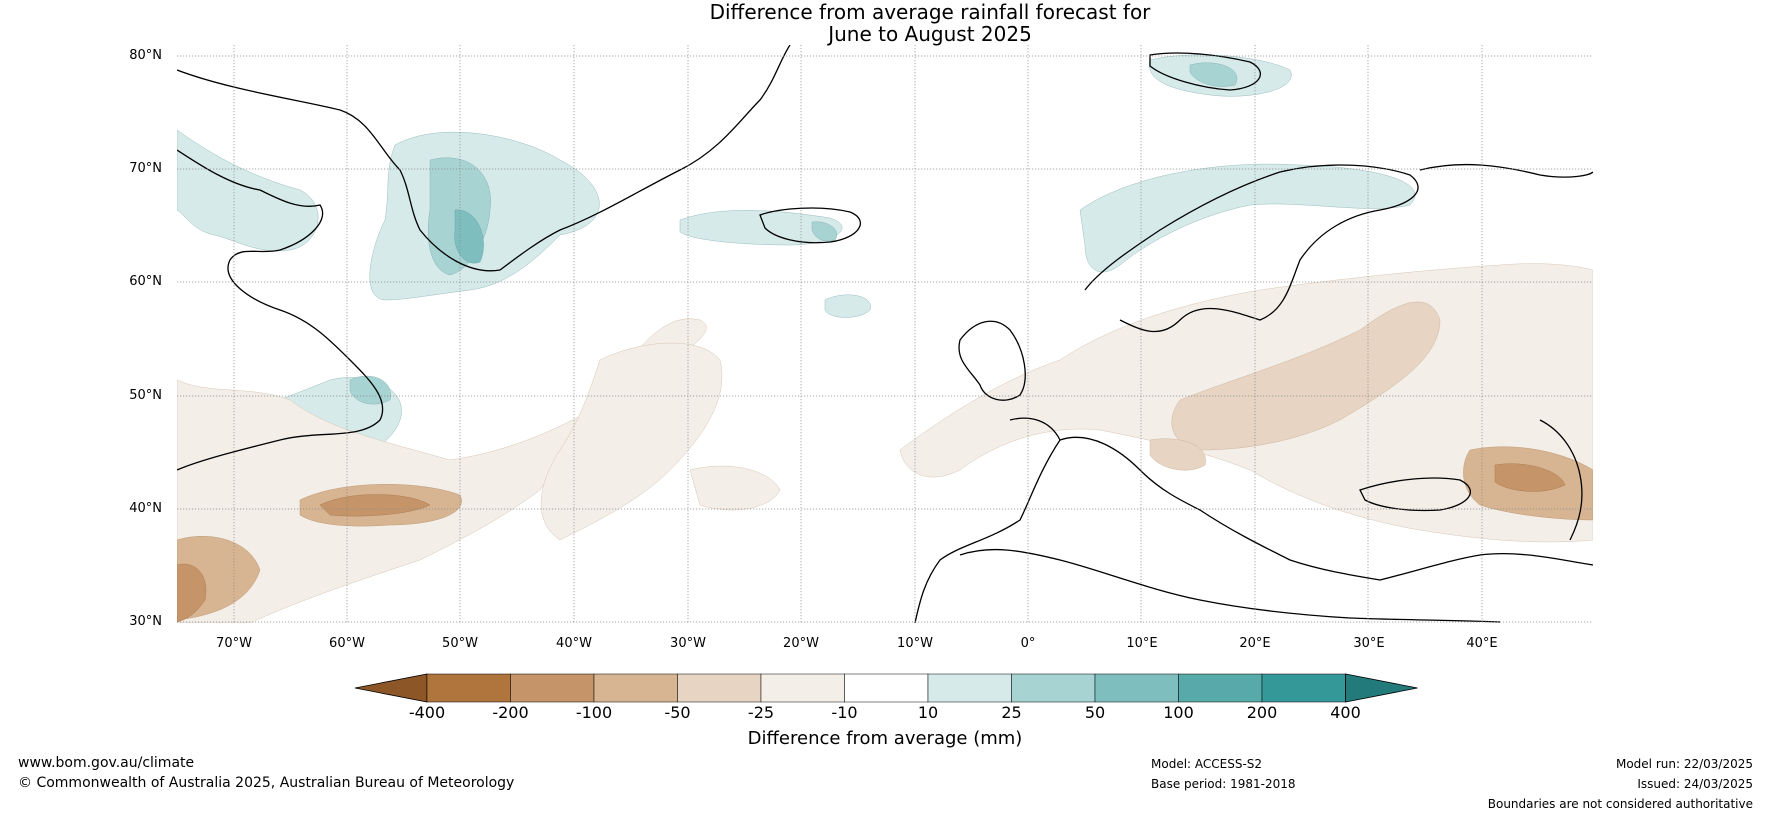  Describe the element at coordinates (677, 712) in the screenshot. I see `colorbar-tick-label: -50` at that location.